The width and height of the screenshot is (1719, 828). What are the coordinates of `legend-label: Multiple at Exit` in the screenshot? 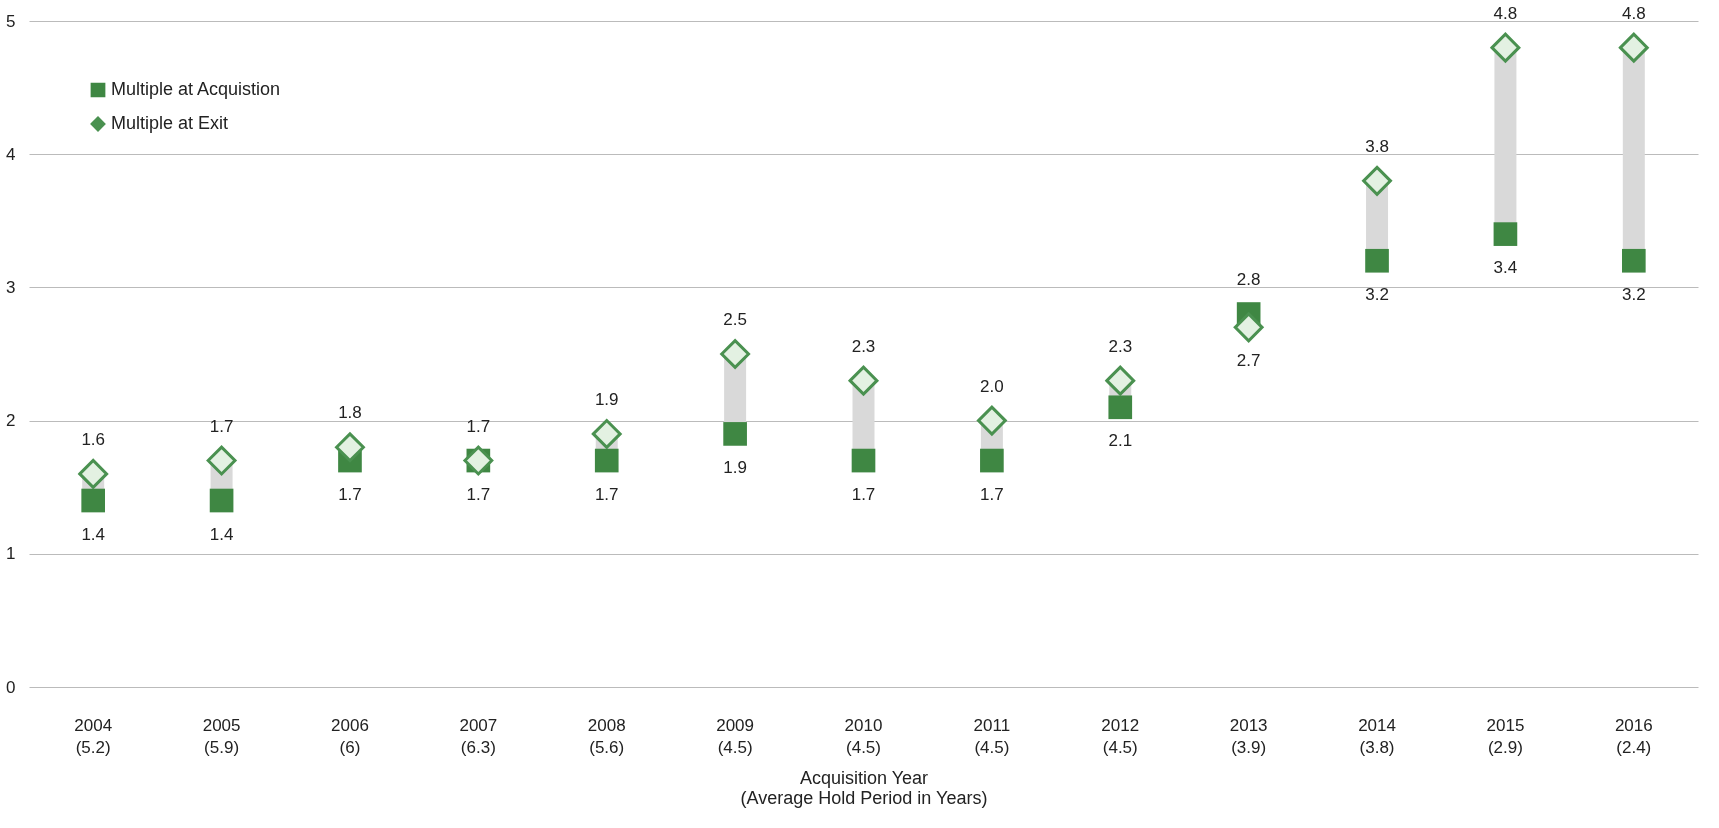 It's located at (170, 123).